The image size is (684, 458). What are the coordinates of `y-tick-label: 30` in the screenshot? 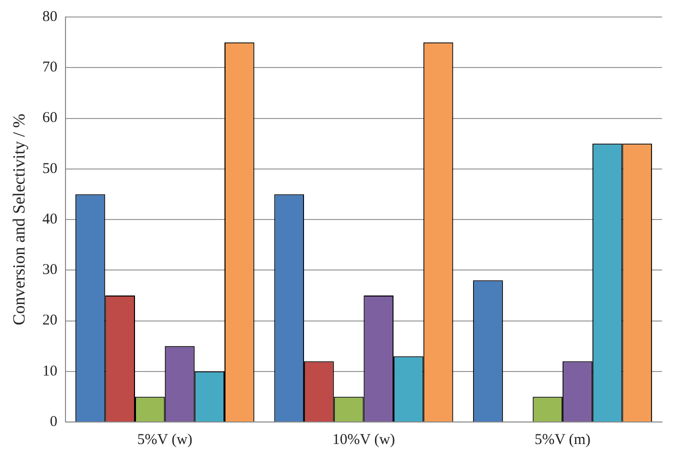 It's located at (50, 270).